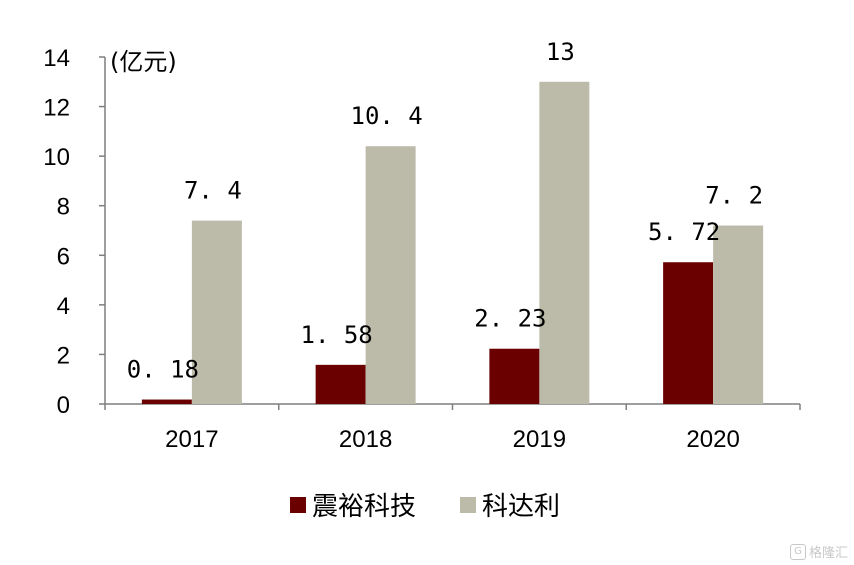 The height and width of the screenshot is (565, 854). Describe the element at coordinates (387, 116) in the screenshot. I see `data-label-kedali: 10. 4` at that location.